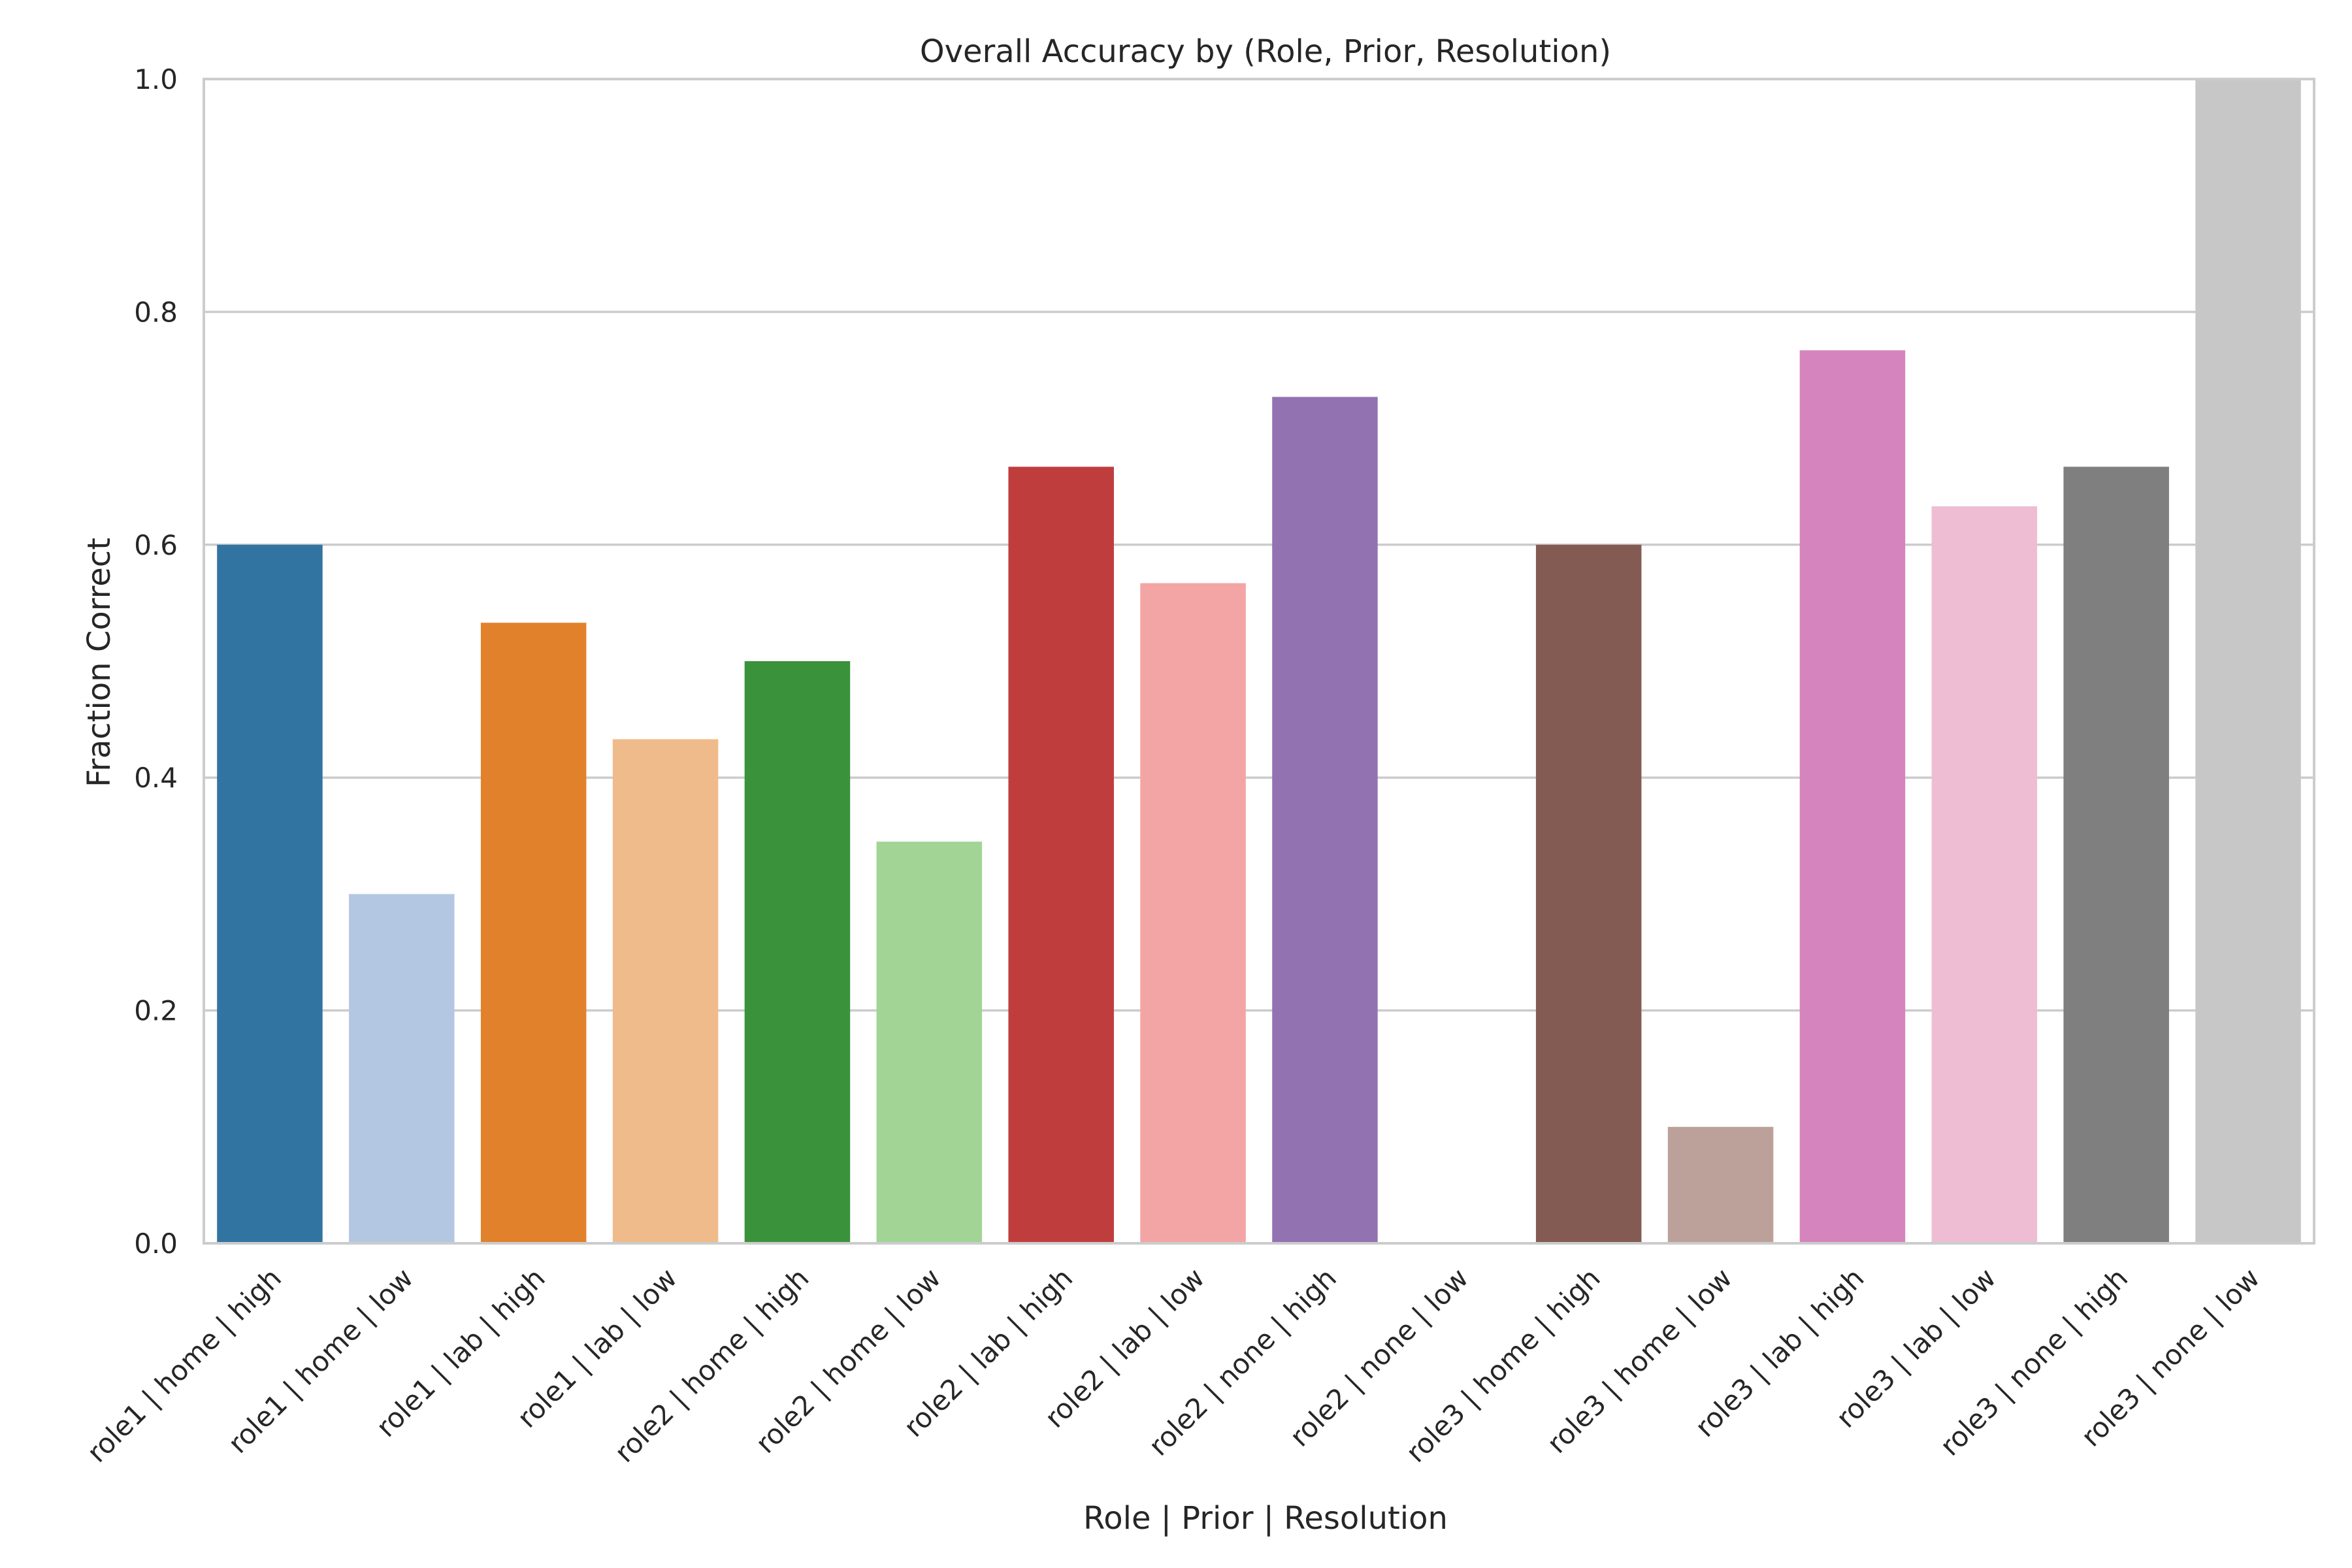  What do you see at coordinates (156, 79) in the screenshot?
I see `y-tick-label: 1.0` at bounding box center [156, 79].